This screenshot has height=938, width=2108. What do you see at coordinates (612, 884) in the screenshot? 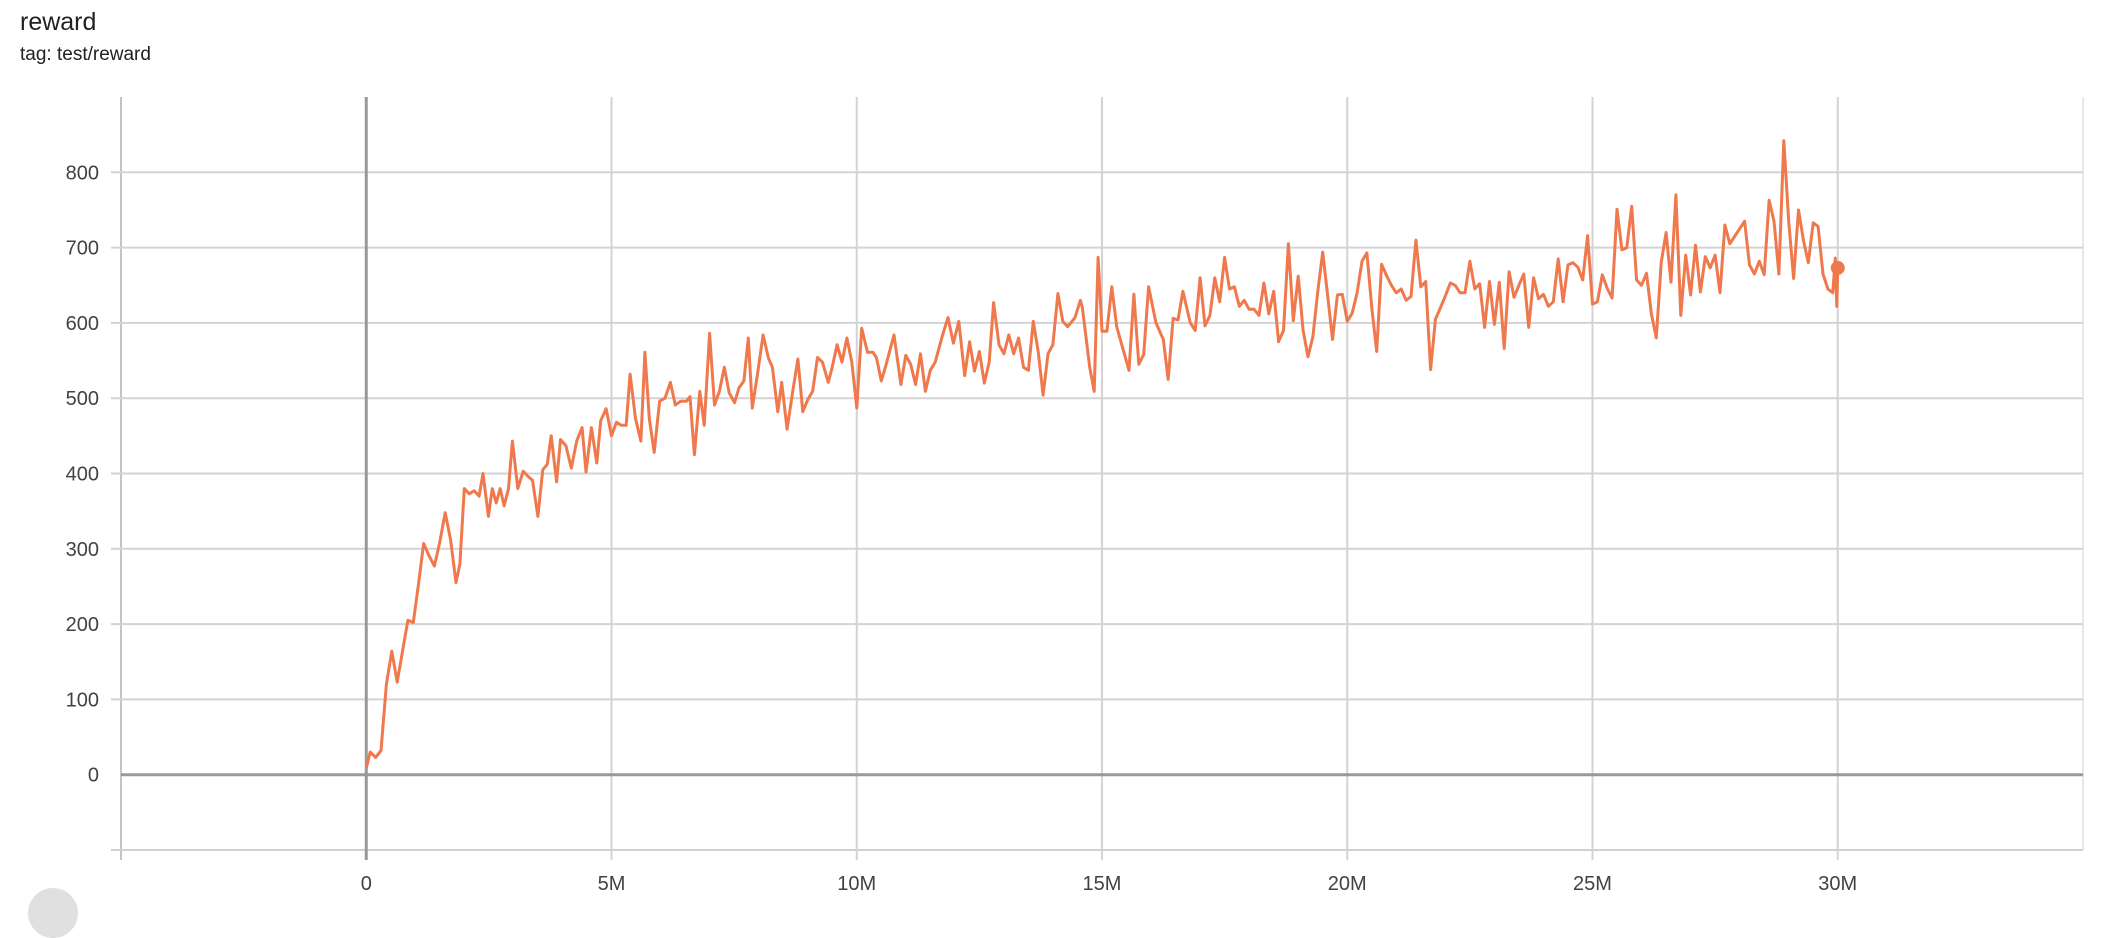
I see `x-tick-label: 5M` at bounding box center [612, 884].